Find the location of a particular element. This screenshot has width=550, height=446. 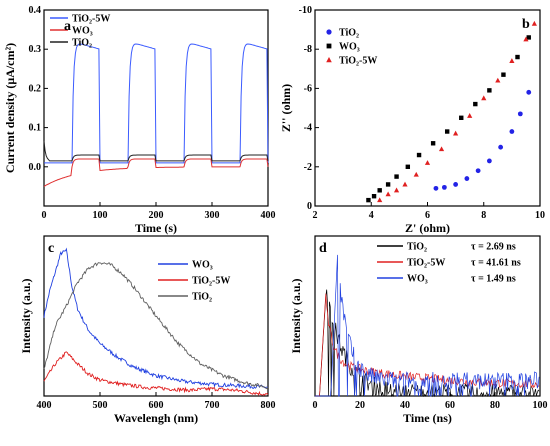

panel-label: b is located at coordinates (526, 24).